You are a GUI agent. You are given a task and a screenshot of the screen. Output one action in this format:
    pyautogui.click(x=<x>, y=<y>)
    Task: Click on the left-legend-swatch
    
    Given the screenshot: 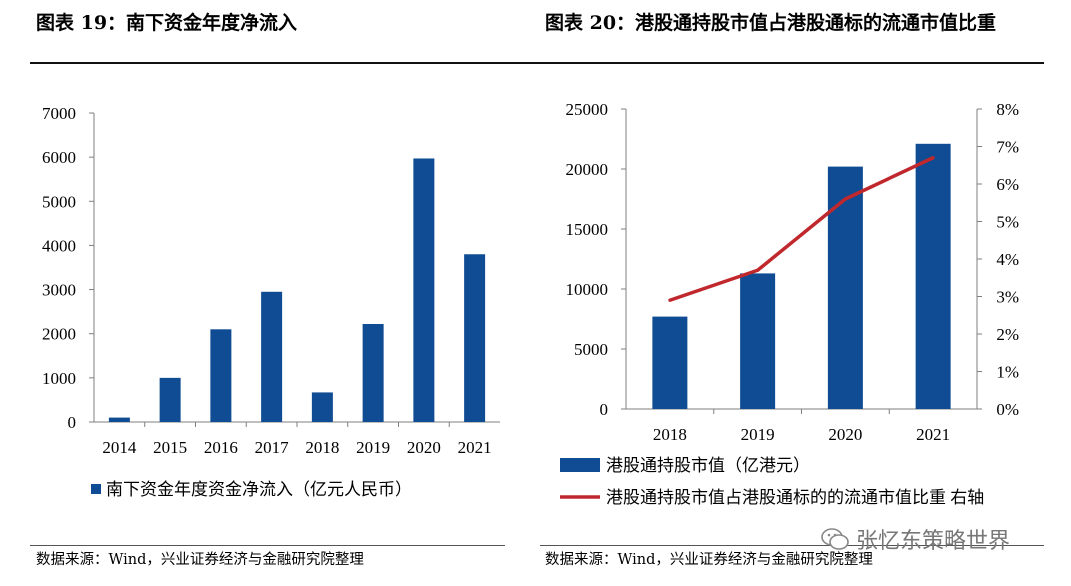 What is the action you would take?
    pyautogui.click(x=96, y=489)
    